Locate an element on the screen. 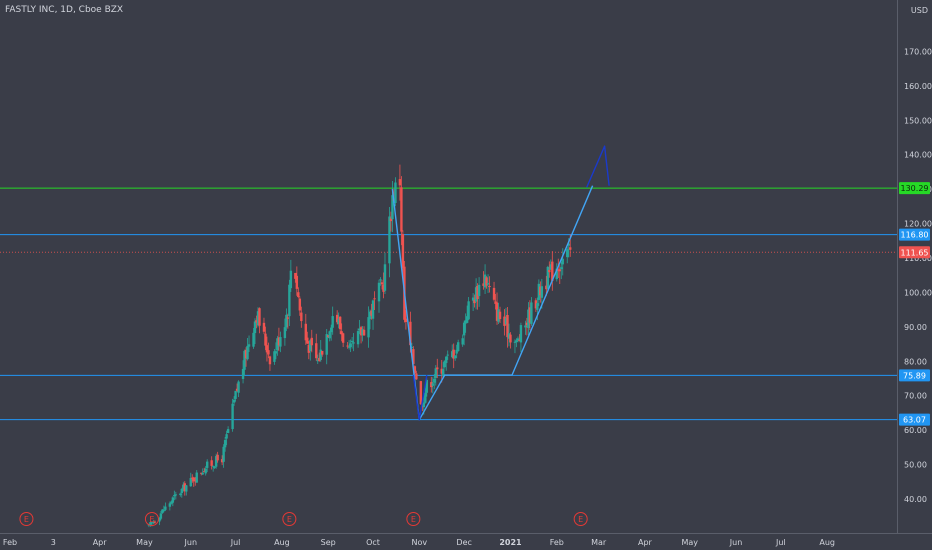 The width and height of the screenshot is (932, 550). x-tick-label: Jul is located at coordinates (235, 542).